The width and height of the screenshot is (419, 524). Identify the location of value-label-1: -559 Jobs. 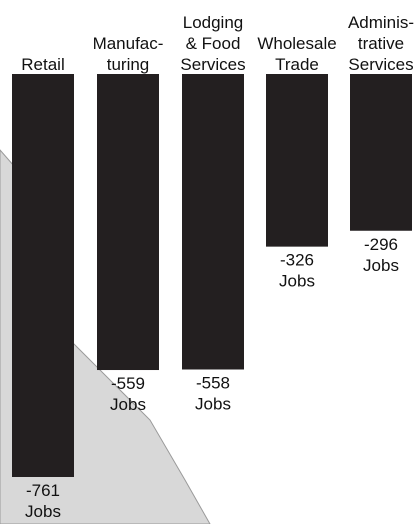
(128, 394).